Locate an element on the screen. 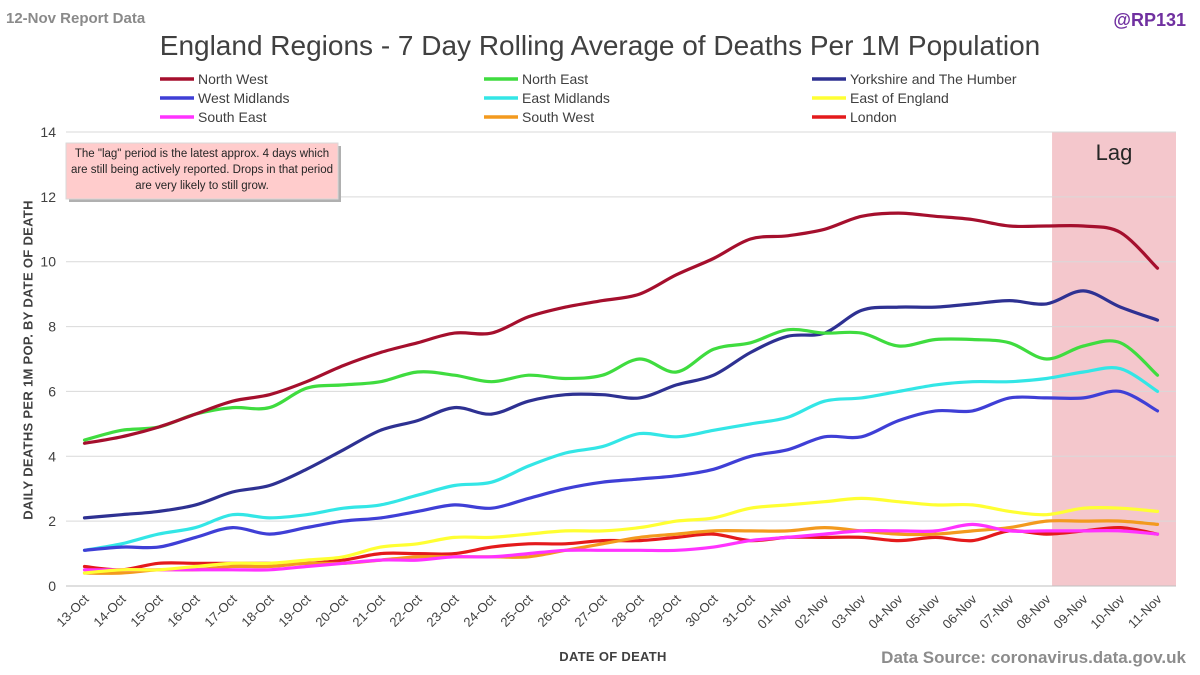 The width and height of the screenshot is (1200, 675). x-tick-label: 11-Nov is located at coordinates (1145, 611).